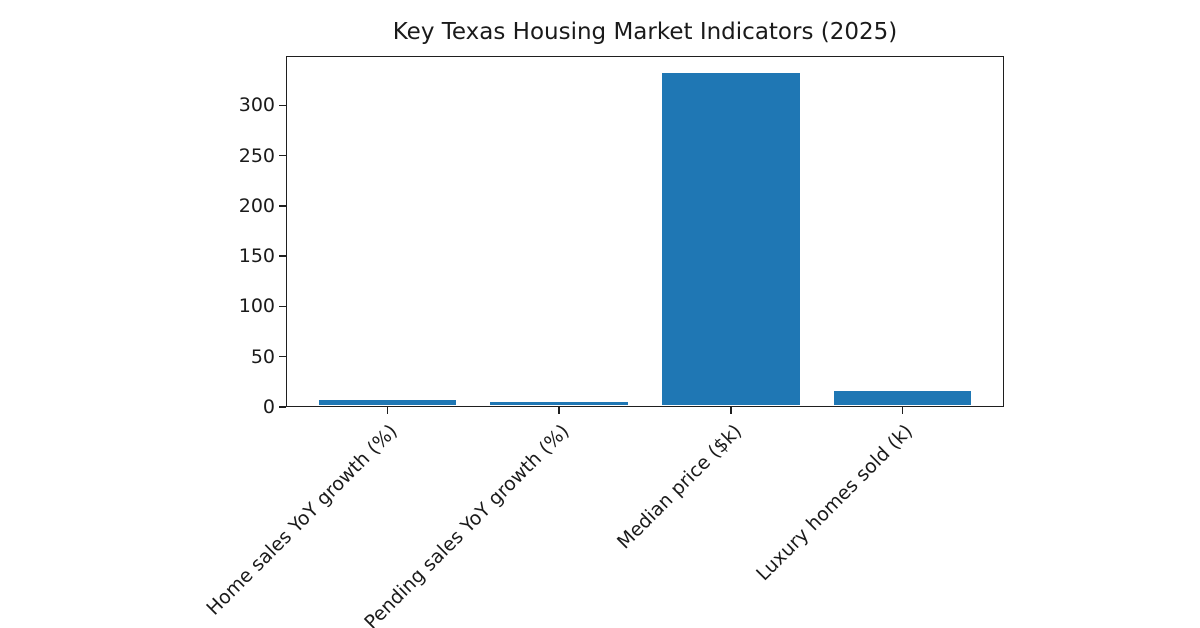  What do you see at coordinates (467, 524) in the screenshot?
I see `x-tick-label: Pending sales YoY growth (%)` at bounding box center [467, 524].